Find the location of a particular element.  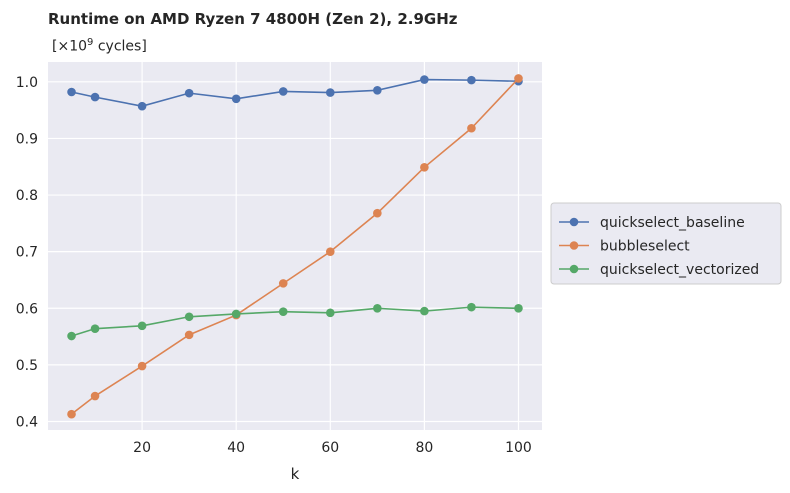

x-tick-label: 60 is located at coordinates (330, 448).